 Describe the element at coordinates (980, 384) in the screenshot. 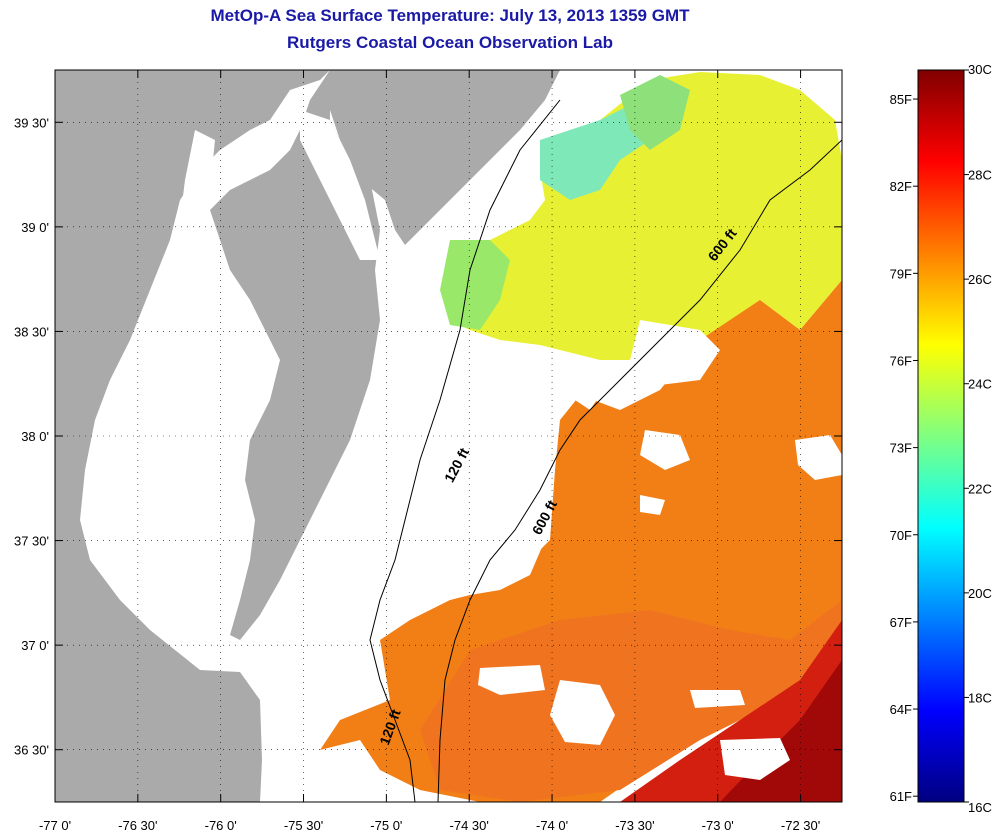

I see `colorbar-celsius-label: 24C` at that location.